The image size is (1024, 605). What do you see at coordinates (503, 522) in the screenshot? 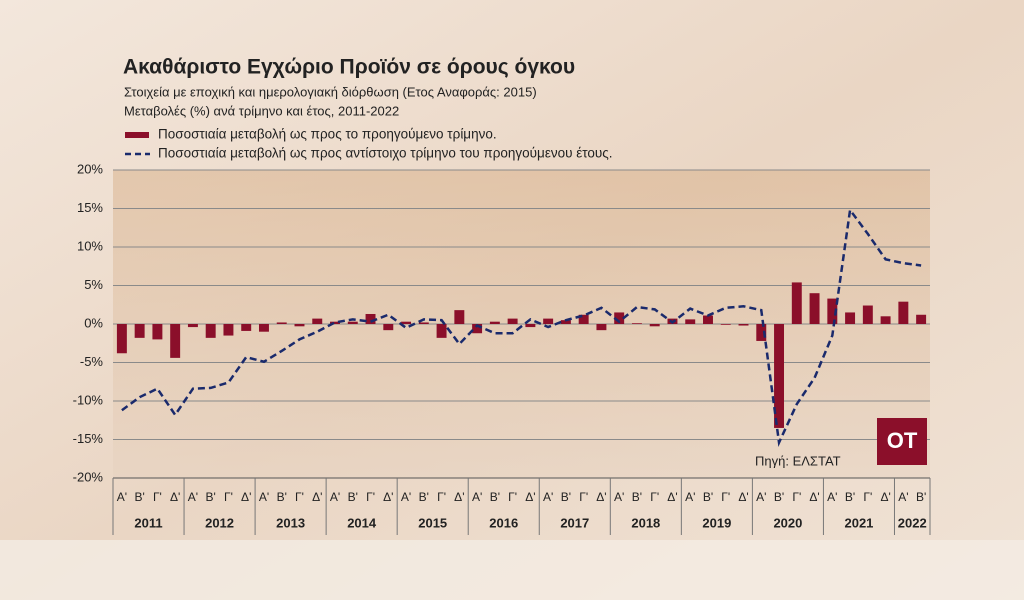
I see `year-label: 2016` at bounding box center [503, 522].